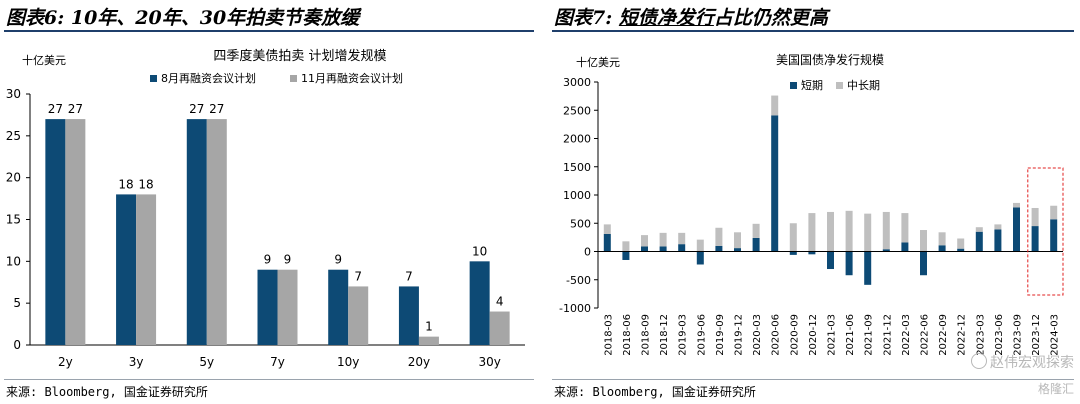  Describe the element at coordinates (17, 303) in the screenshot. I see `y-tick-label: 5` at that location.